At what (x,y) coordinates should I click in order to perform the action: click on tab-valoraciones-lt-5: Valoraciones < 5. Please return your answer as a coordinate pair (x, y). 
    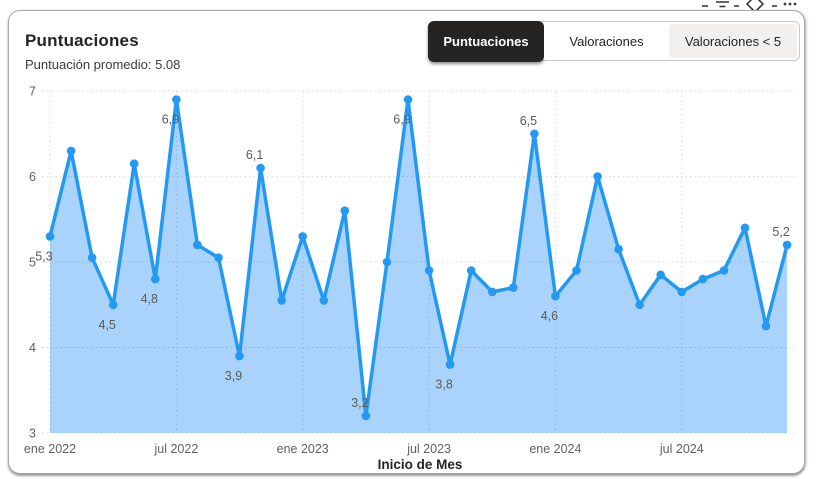
    Looking at the image, I should click on (733, 41).